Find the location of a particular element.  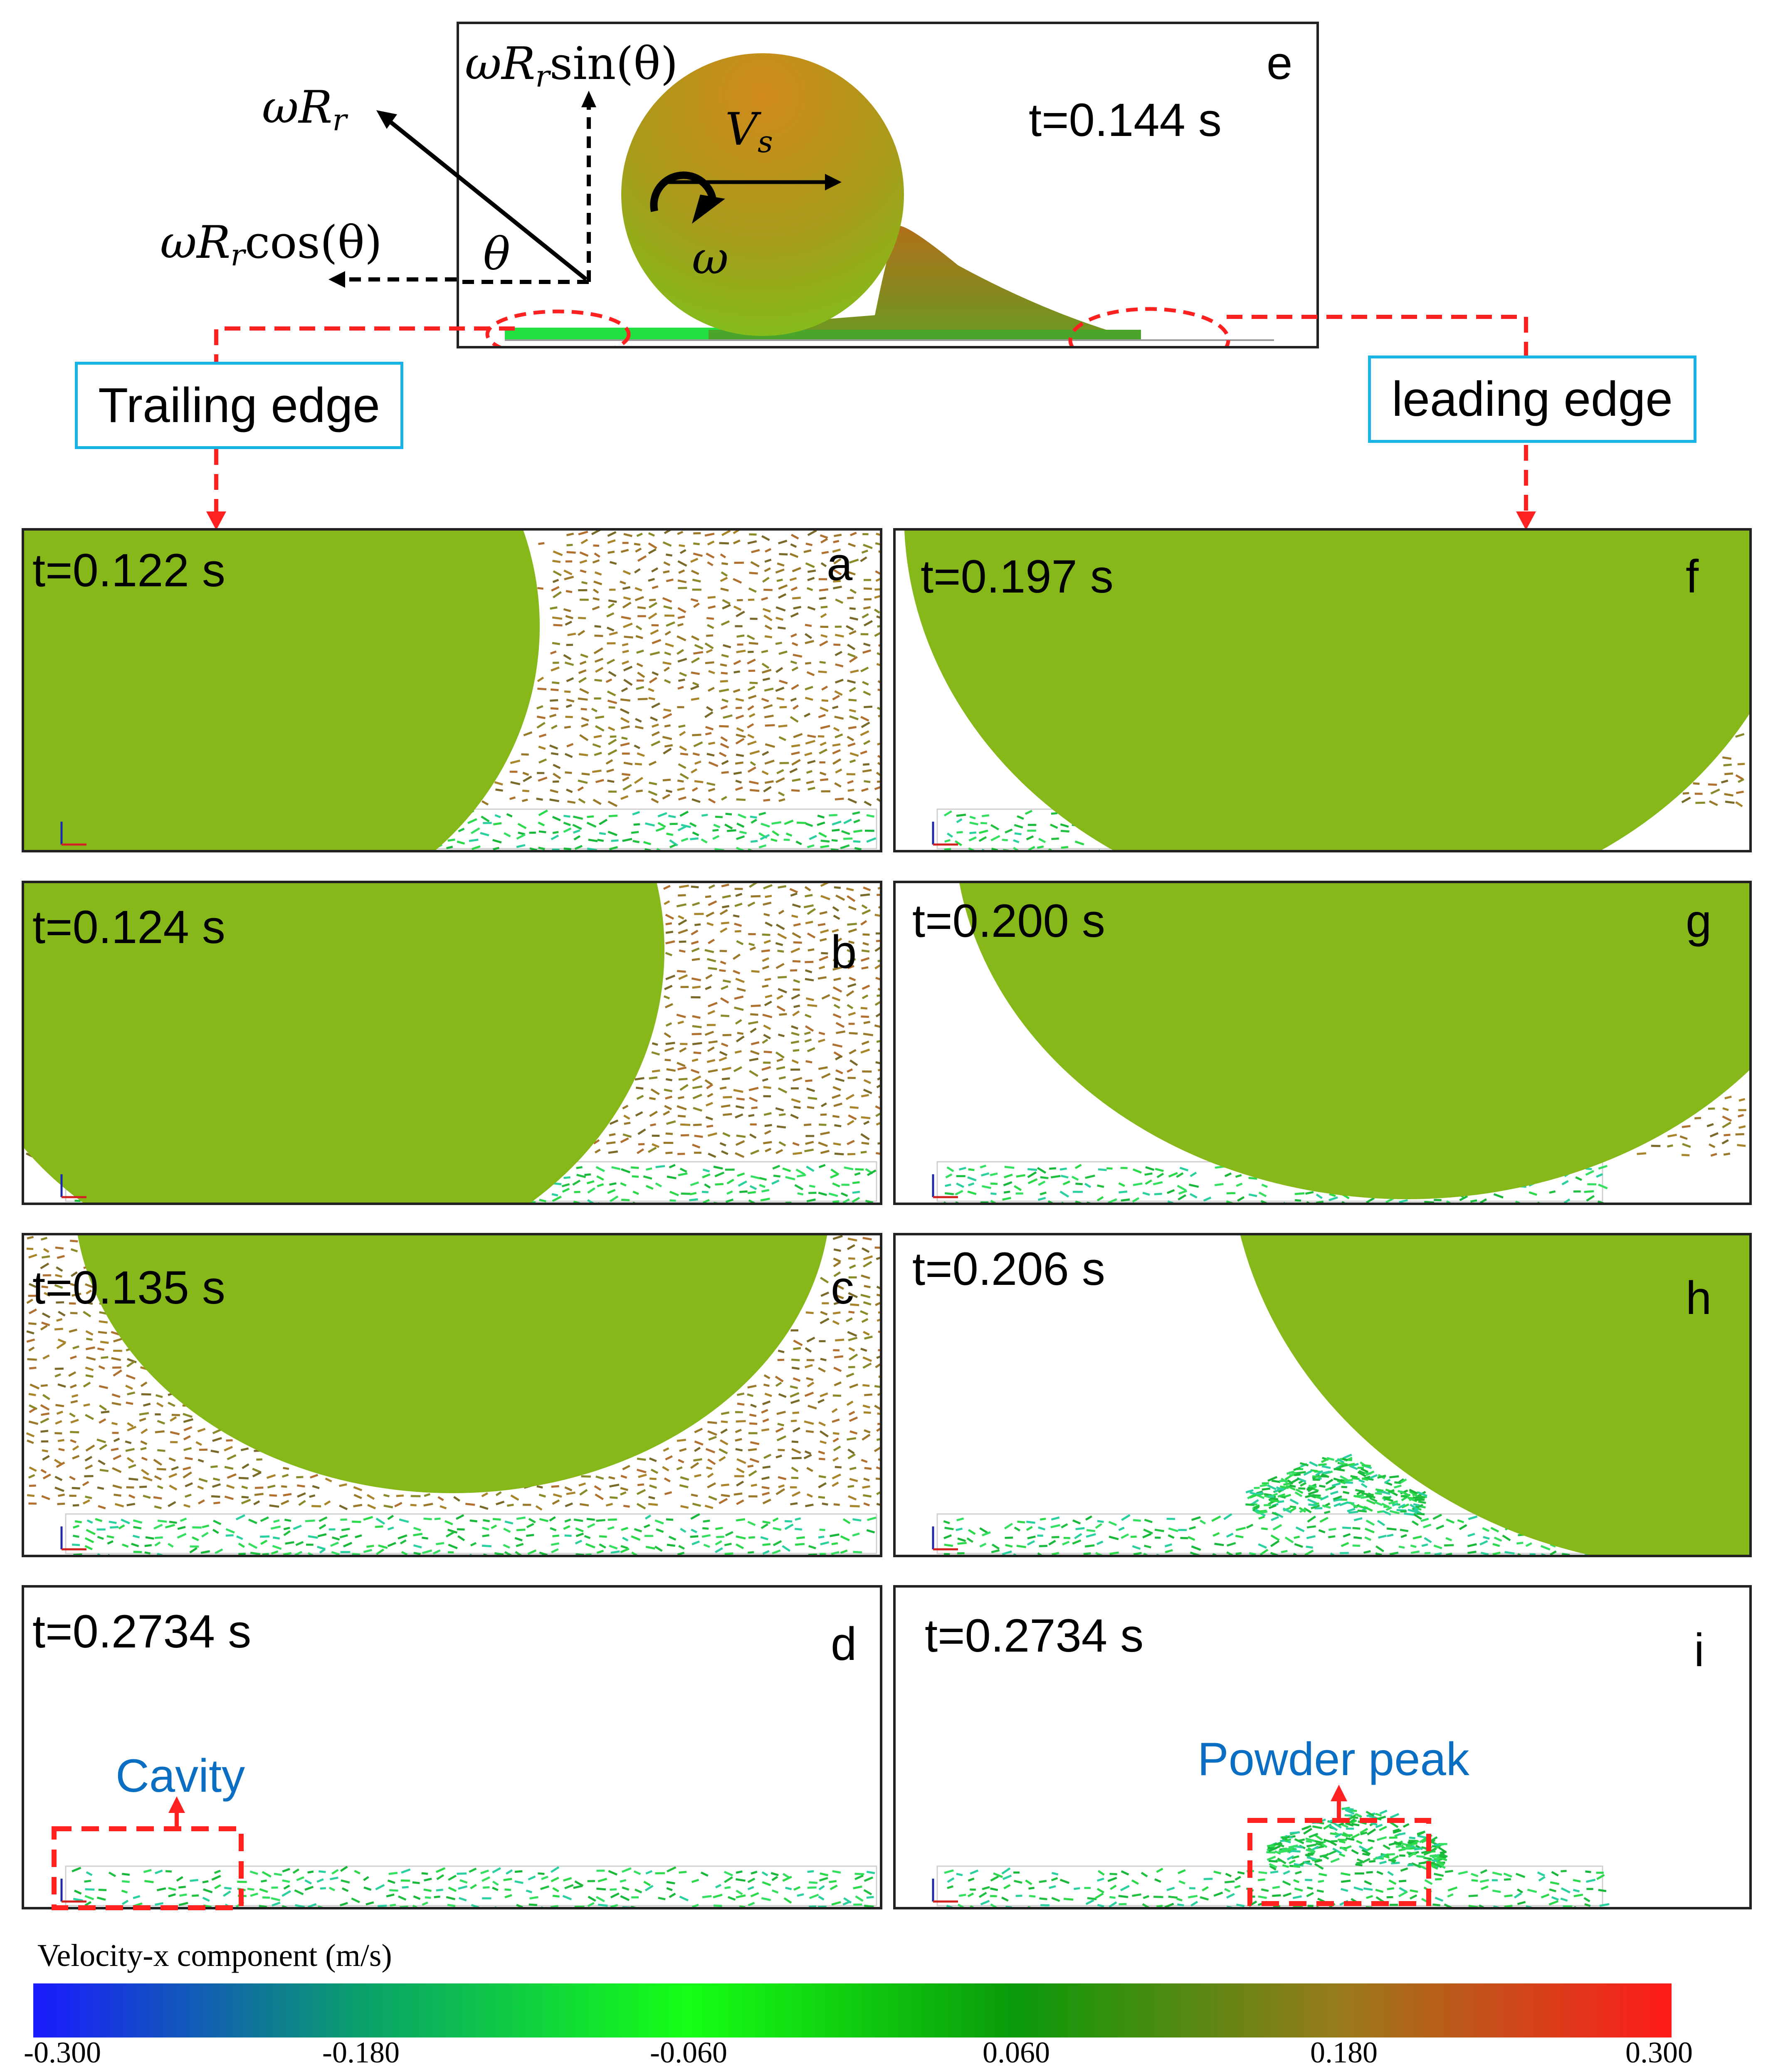

powder-heap is located at coordinates (916, 283).